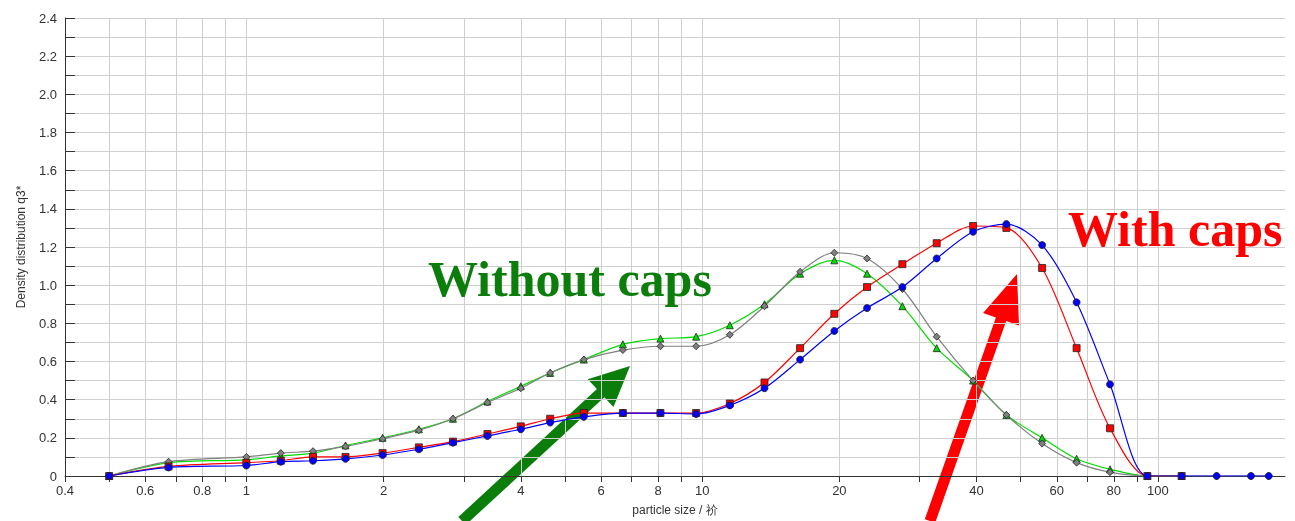 The height and width of the screenshot is (521, 1295). Describe the element at coordinates (570, 279) in the screenshot. I see `annotation: Without caps` at that location.